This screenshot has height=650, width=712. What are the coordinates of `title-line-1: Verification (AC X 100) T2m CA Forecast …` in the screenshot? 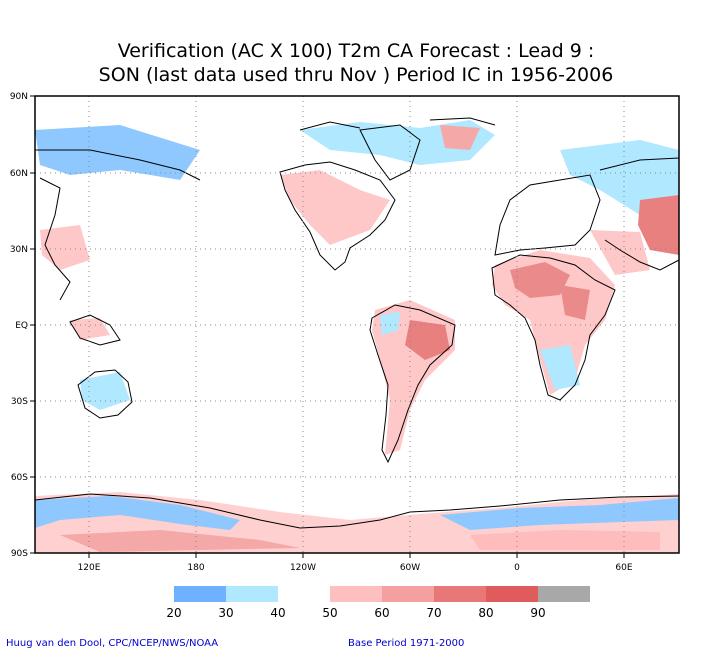 It's located at (356, 51).